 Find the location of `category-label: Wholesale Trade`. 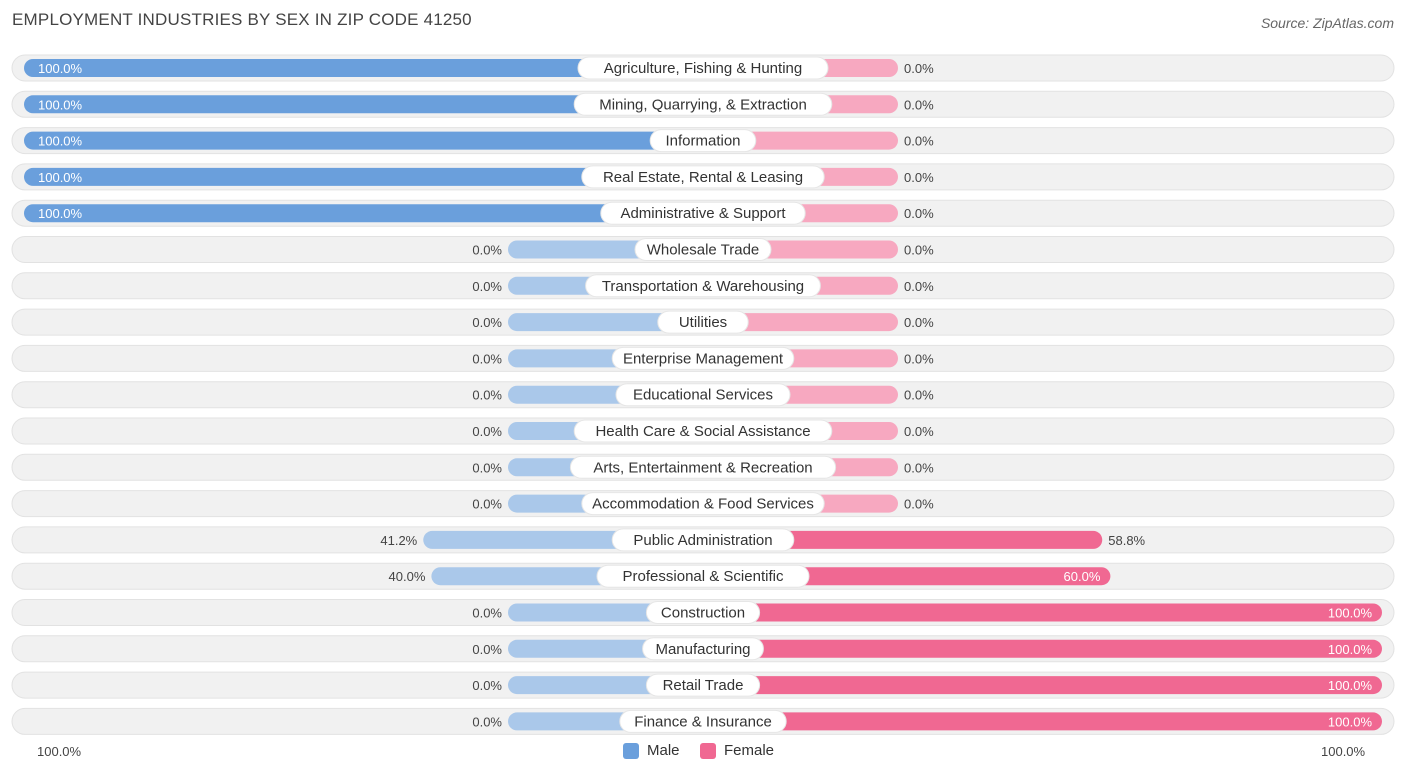

category-label: Wholesale Trade is located at coordinates (703, 250).